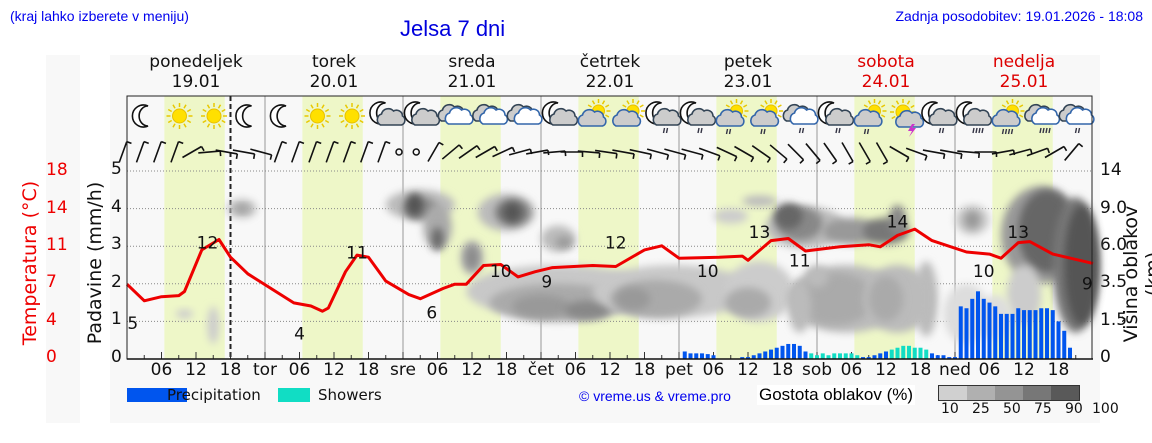 The width and height of the screenshot is (1152, 443). What do you see at coordinates (490, 114) in the screenshot?
I see `cloud-icon` at bounding box center [490, 114].